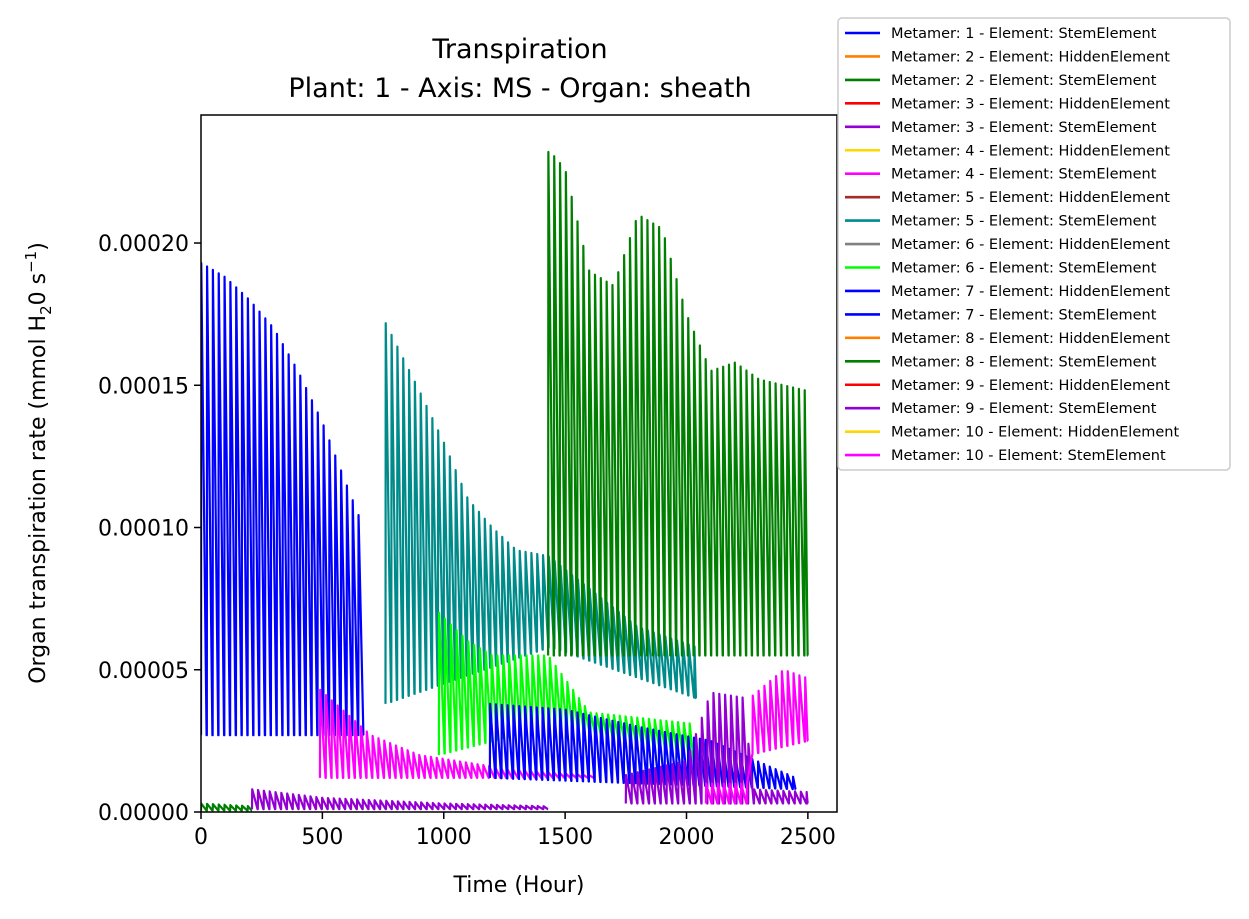 This screenshot has height=919, width=1249. Describe the element at coordinates (1030, 151) in the screenshot. I see `legend-label: Metamer: 4 - Element: HiddenElement` at that location.